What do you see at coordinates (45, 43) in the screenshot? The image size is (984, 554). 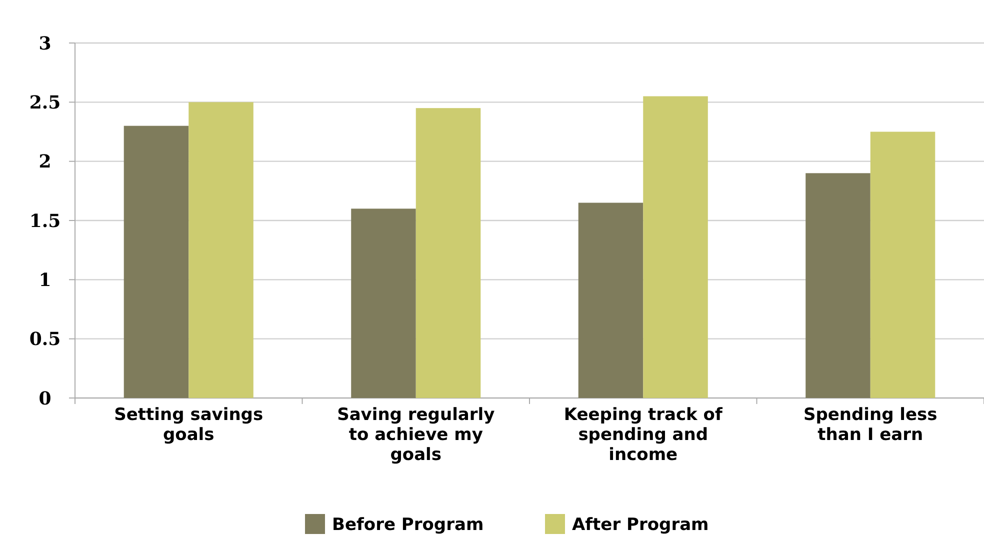 I see `y-tick-label: 3` at bounding box center [45, 43].